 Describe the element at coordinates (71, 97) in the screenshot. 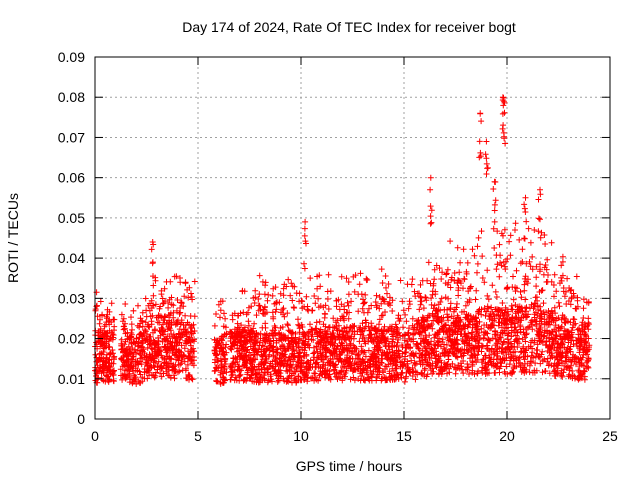

I see `y-tick-label: 0.08` at that location.